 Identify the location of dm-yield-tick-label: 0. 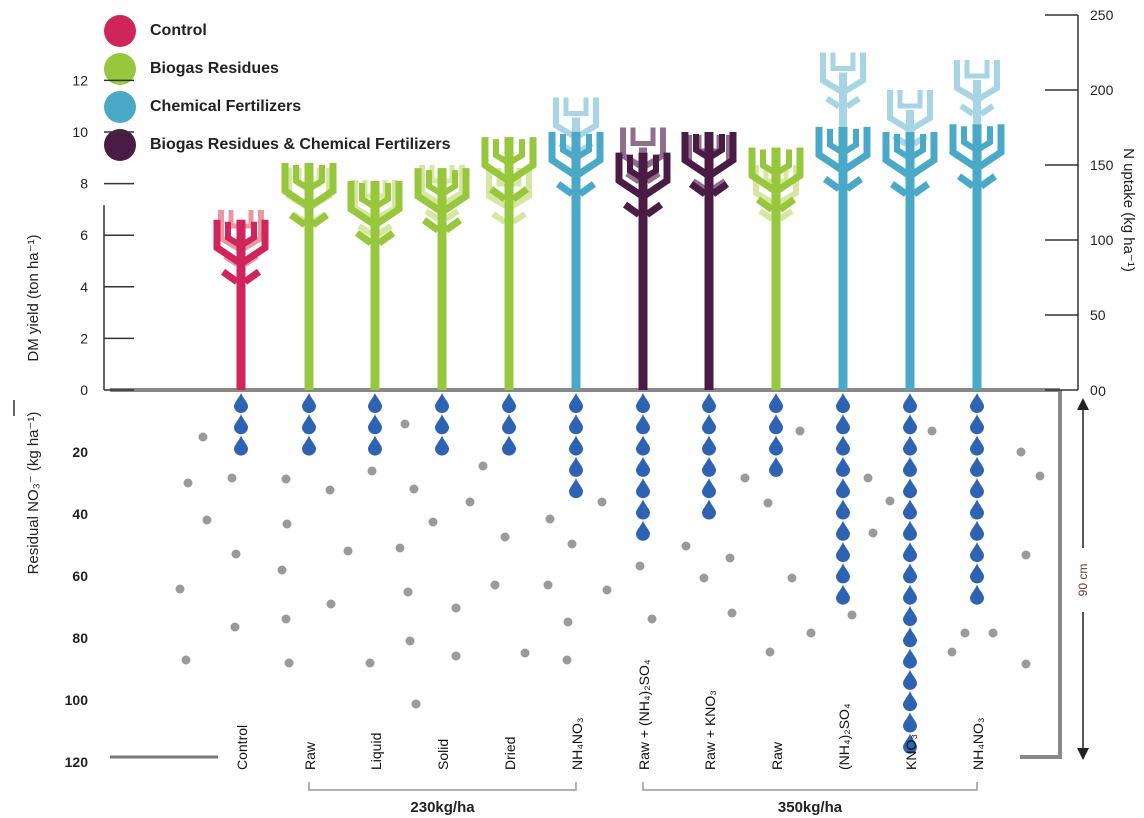
(84, 390).